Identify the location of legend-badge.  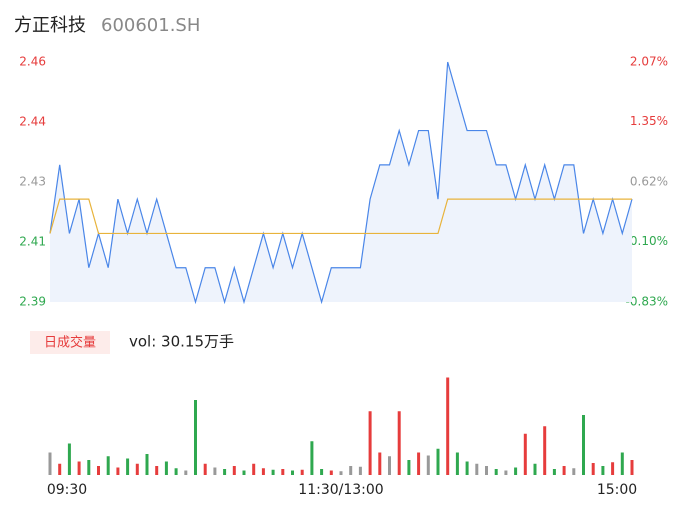
(70, 342).